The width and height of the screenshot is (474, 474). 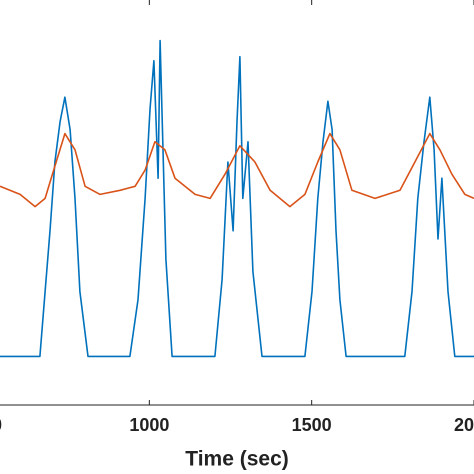 What do you see at coordinates (312, 425) in the screenshot?
I see `x-tick-label: 1500` at bounding box center [312, 425].